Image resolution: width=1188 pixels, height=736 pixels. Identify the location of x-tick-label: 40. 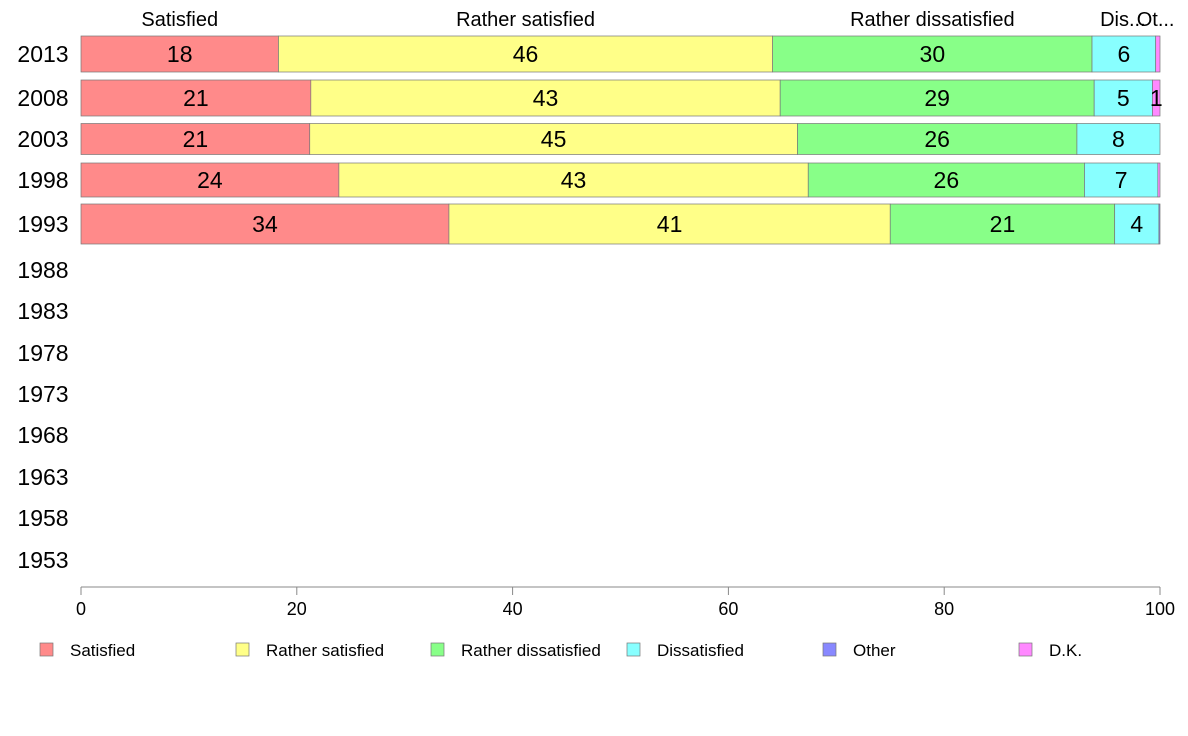
(513, 609).